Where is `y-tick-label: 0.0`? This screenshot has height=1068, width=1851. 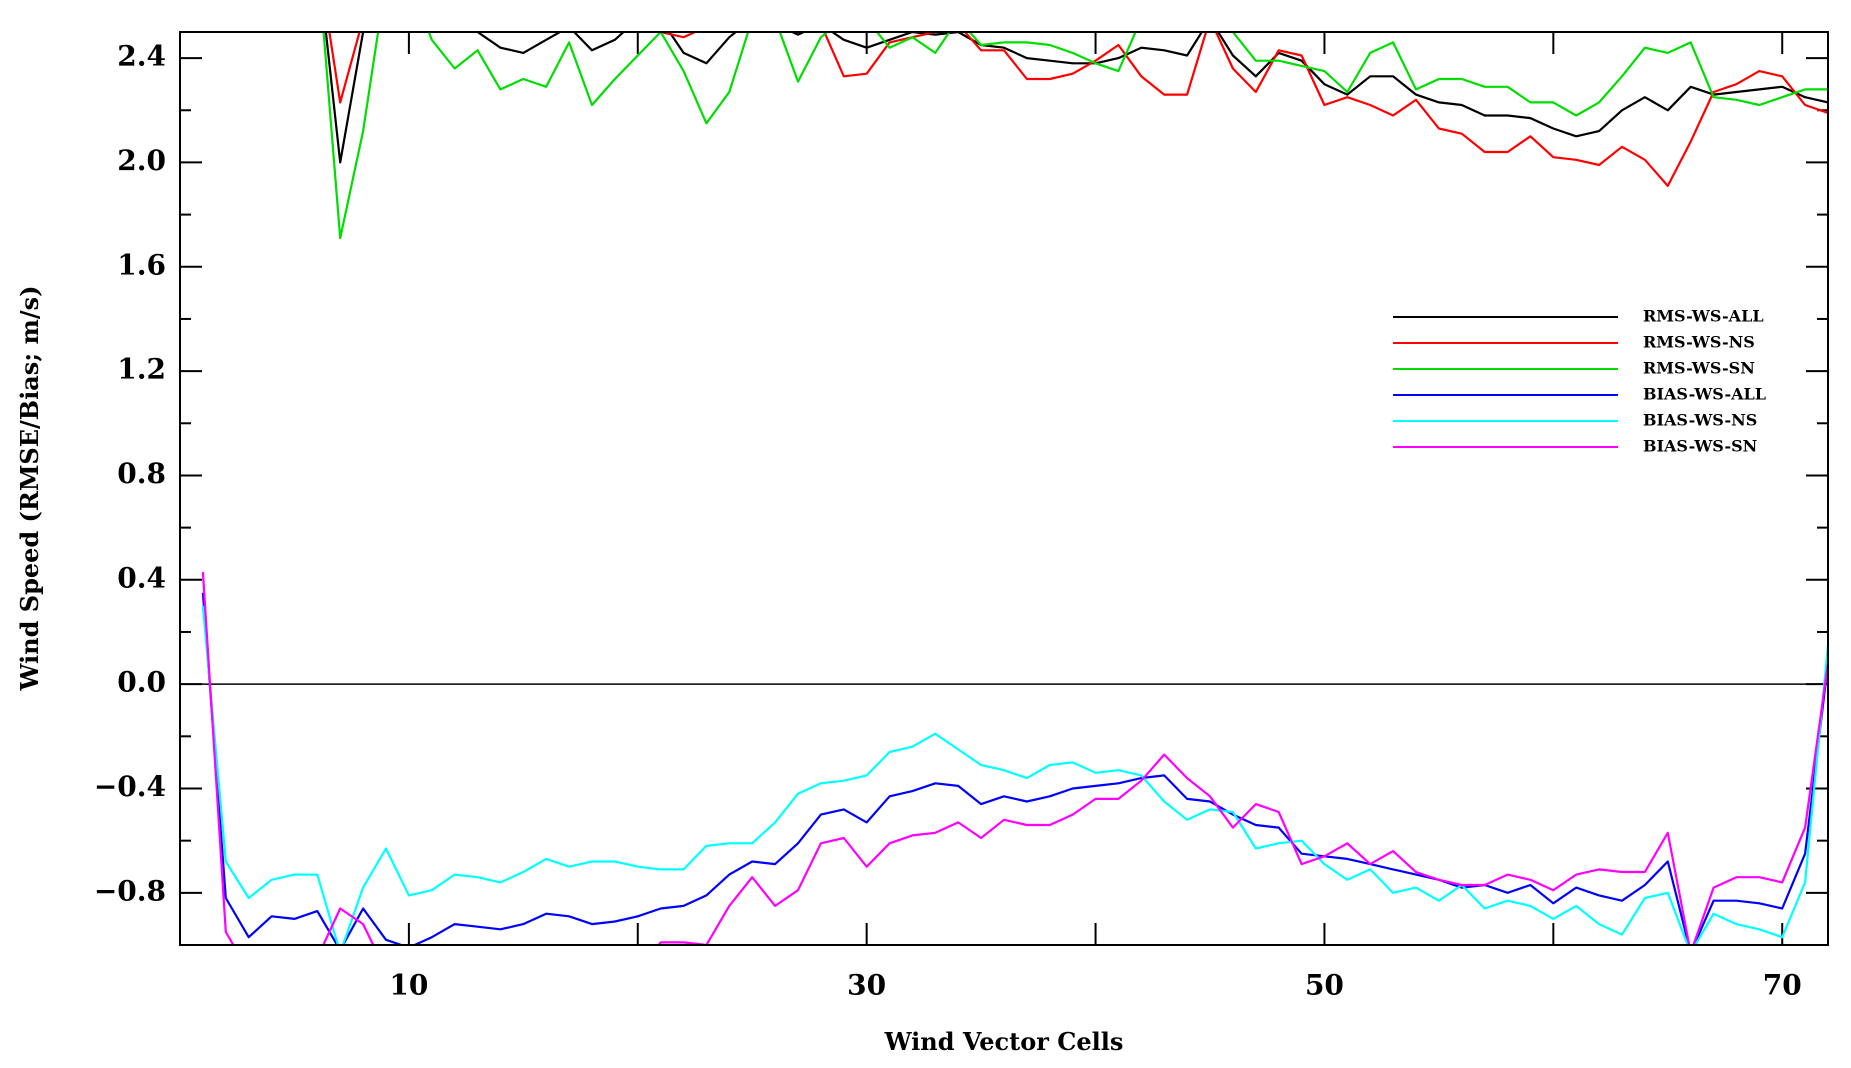
y-tick-label: 0.0 is located at coordinates (141, 682).